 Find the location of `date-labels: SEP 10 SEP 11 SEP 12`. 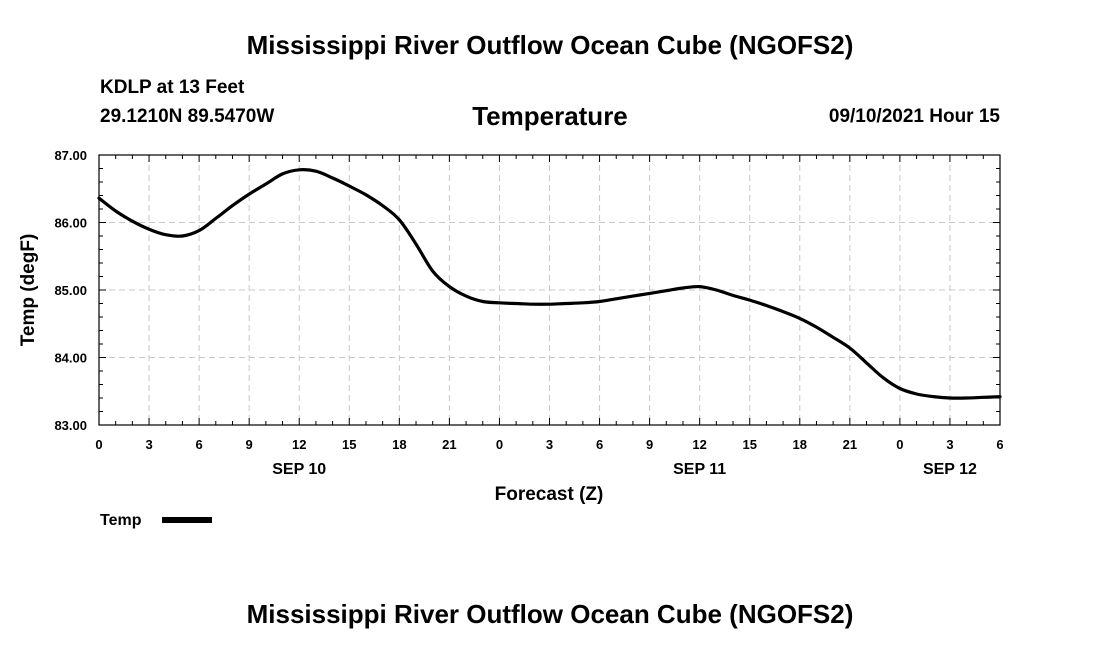

date-labels: SEP 10 SEP 11 SEP 12 is located at coordinates (624, 469).